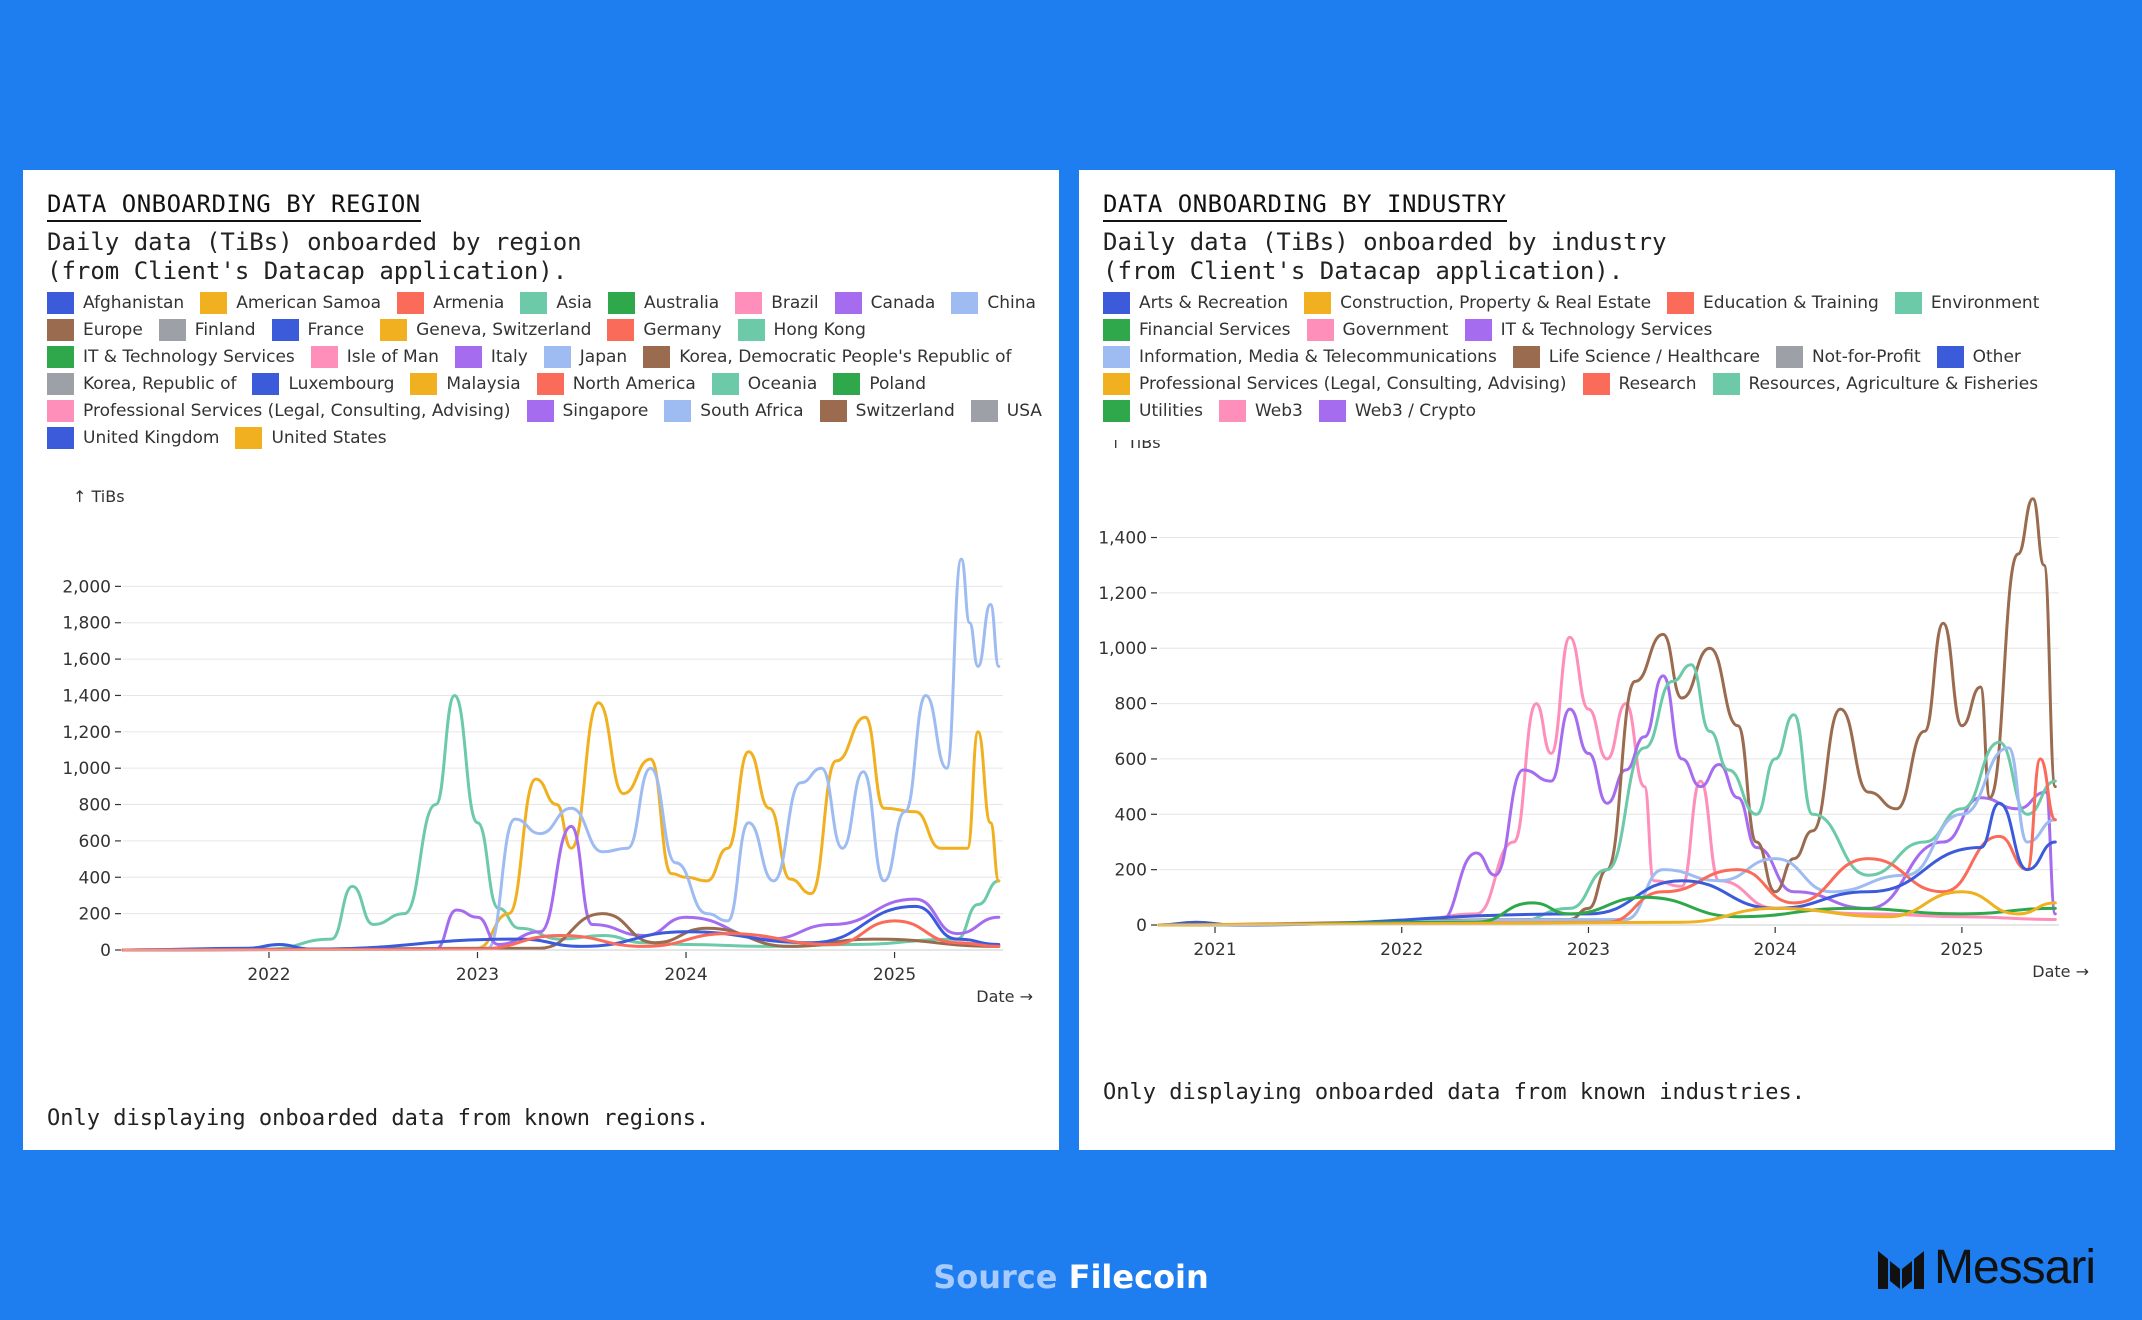 Image resolution: width=2142 pixels, height=1320 pixels. Describe the element at coordinates (309, 303) in the screenshot. I see `legend-label: American Samoa` at that location.